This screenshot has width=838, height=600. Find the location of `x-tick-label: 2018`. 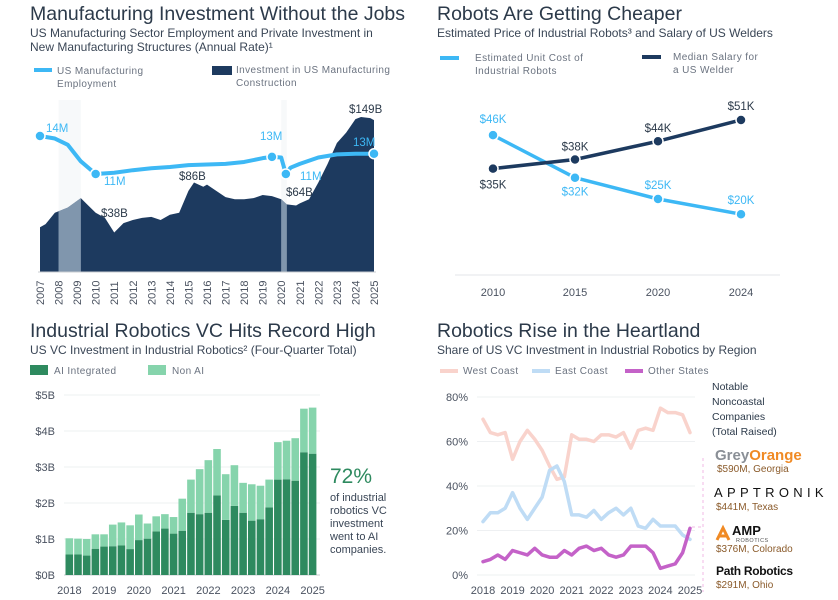

x-tick-label: 2018 is located at coordinates (69, 591).